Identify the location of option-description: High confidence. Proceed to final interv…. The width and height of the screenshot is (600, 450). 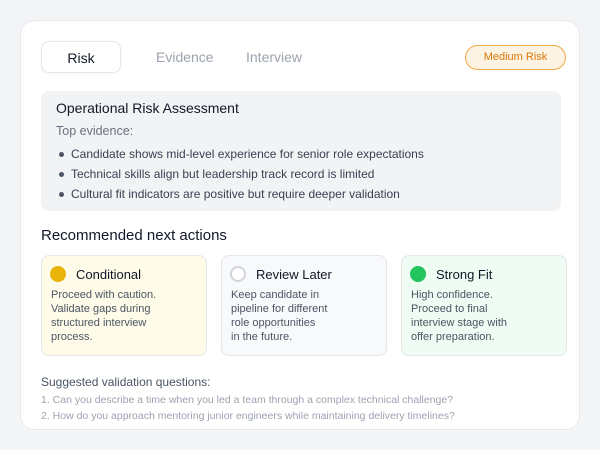
(484, 316).